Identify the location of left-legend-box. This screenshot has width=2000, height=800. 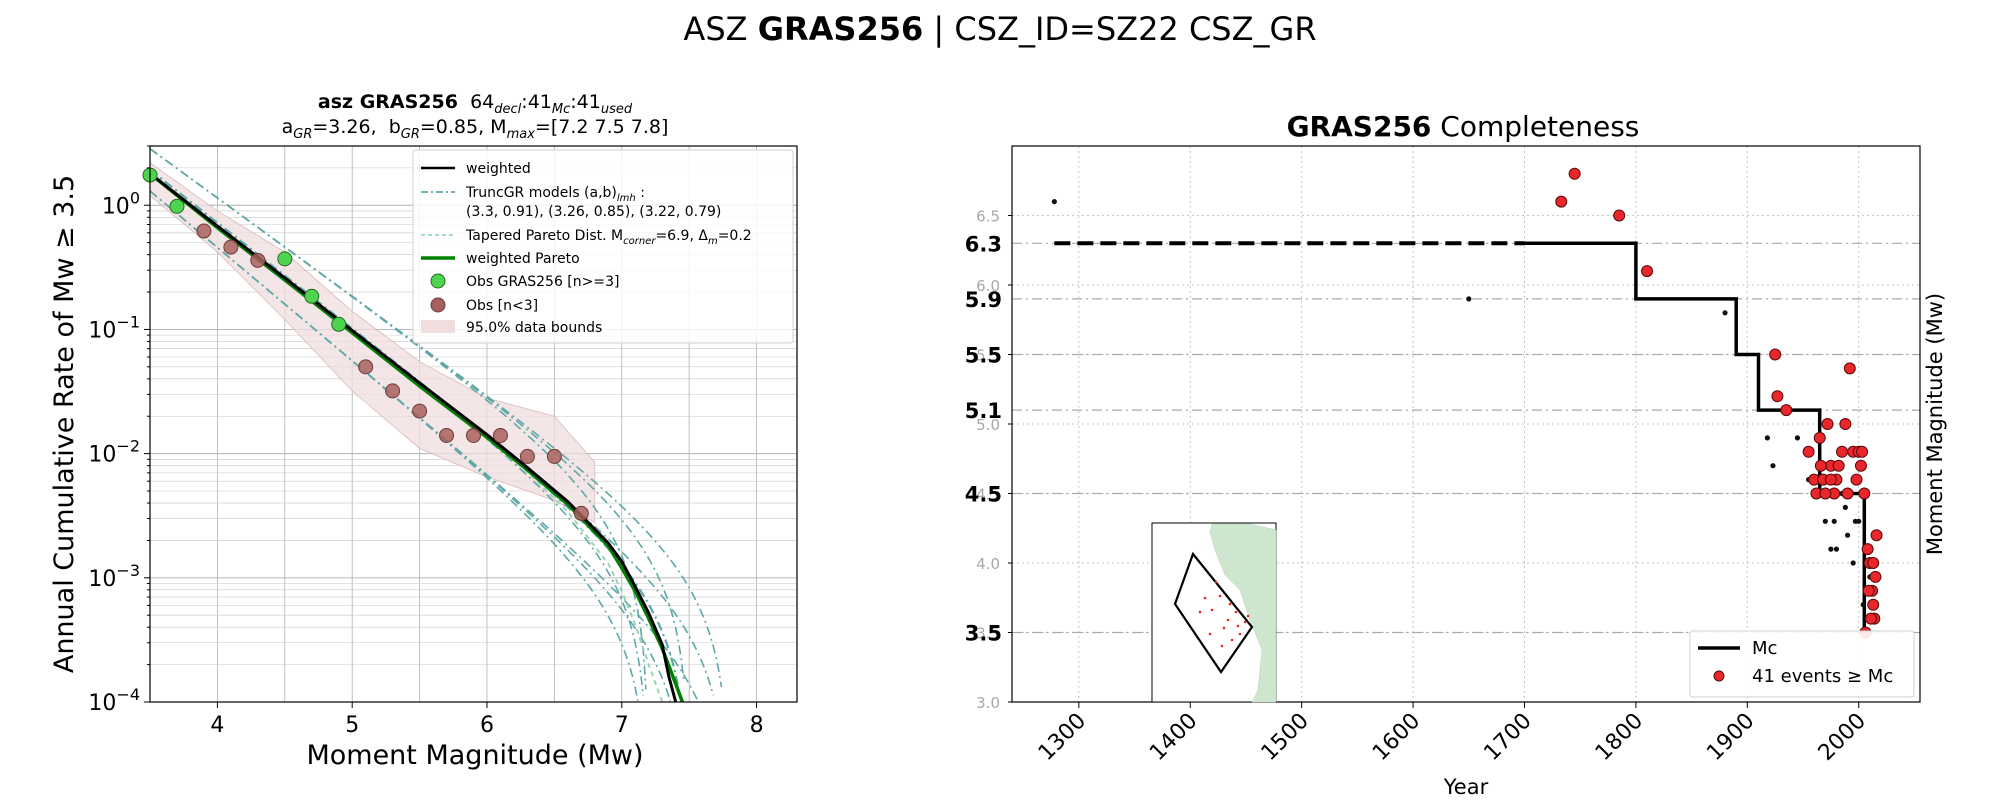
(603, 246).